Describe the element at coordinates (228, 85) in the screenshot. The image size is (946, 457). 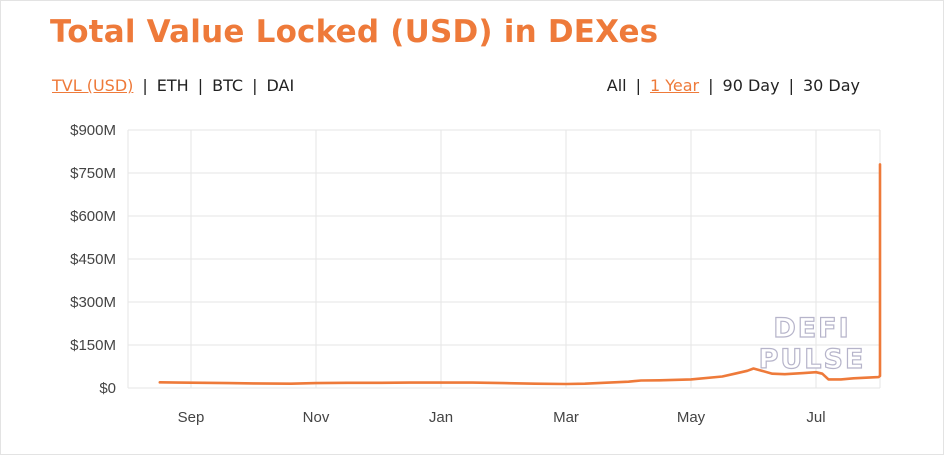
I see `tab-btc: BTC` at that location.